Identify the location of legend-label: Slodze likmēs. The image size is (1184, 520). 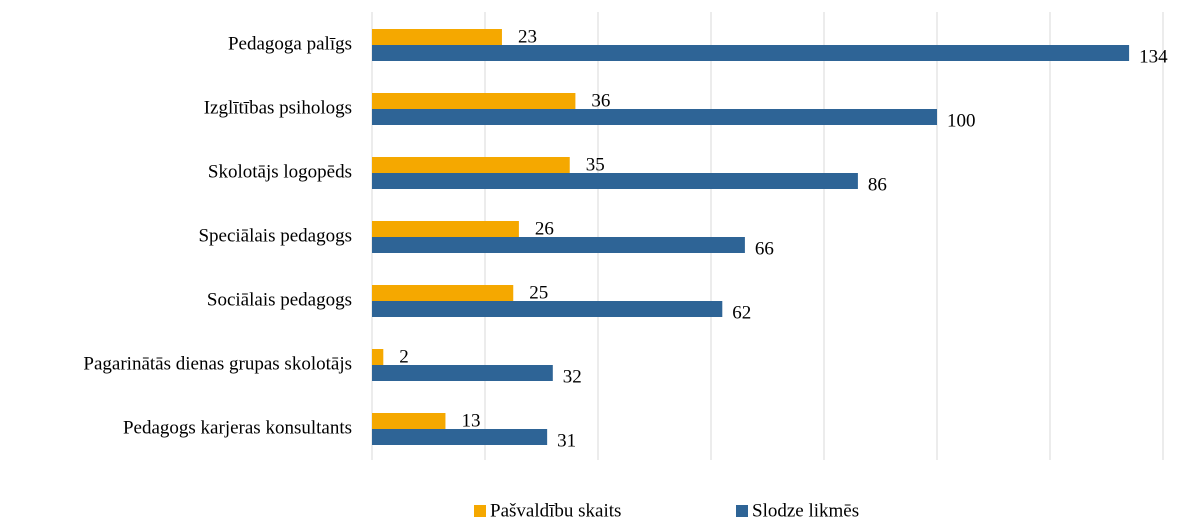
(805, 510).